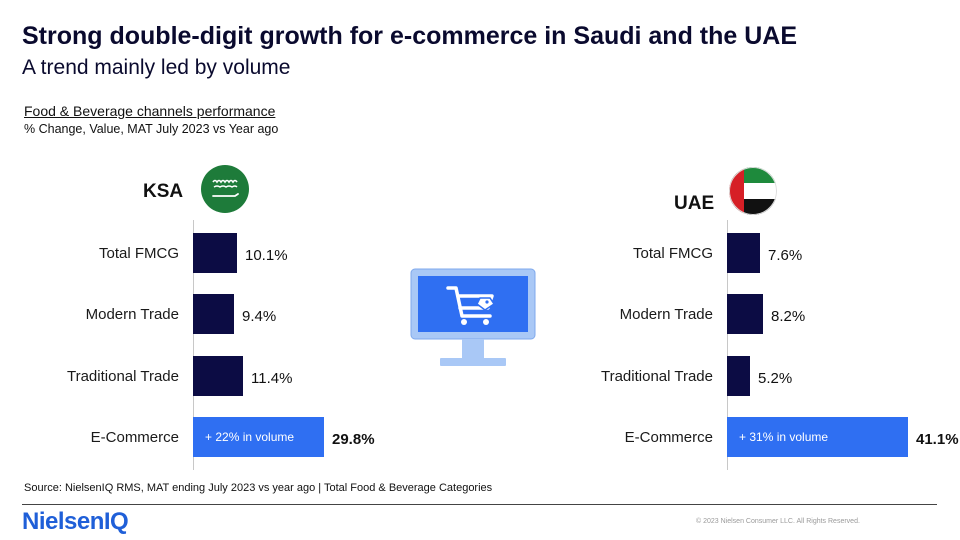 Image resolution: width=960 pixels, height=540 pixels. Describe the element at coordinates (75, 521) in the screenshot. I see `nielseniq-logo: NielsenIQ` at that location.